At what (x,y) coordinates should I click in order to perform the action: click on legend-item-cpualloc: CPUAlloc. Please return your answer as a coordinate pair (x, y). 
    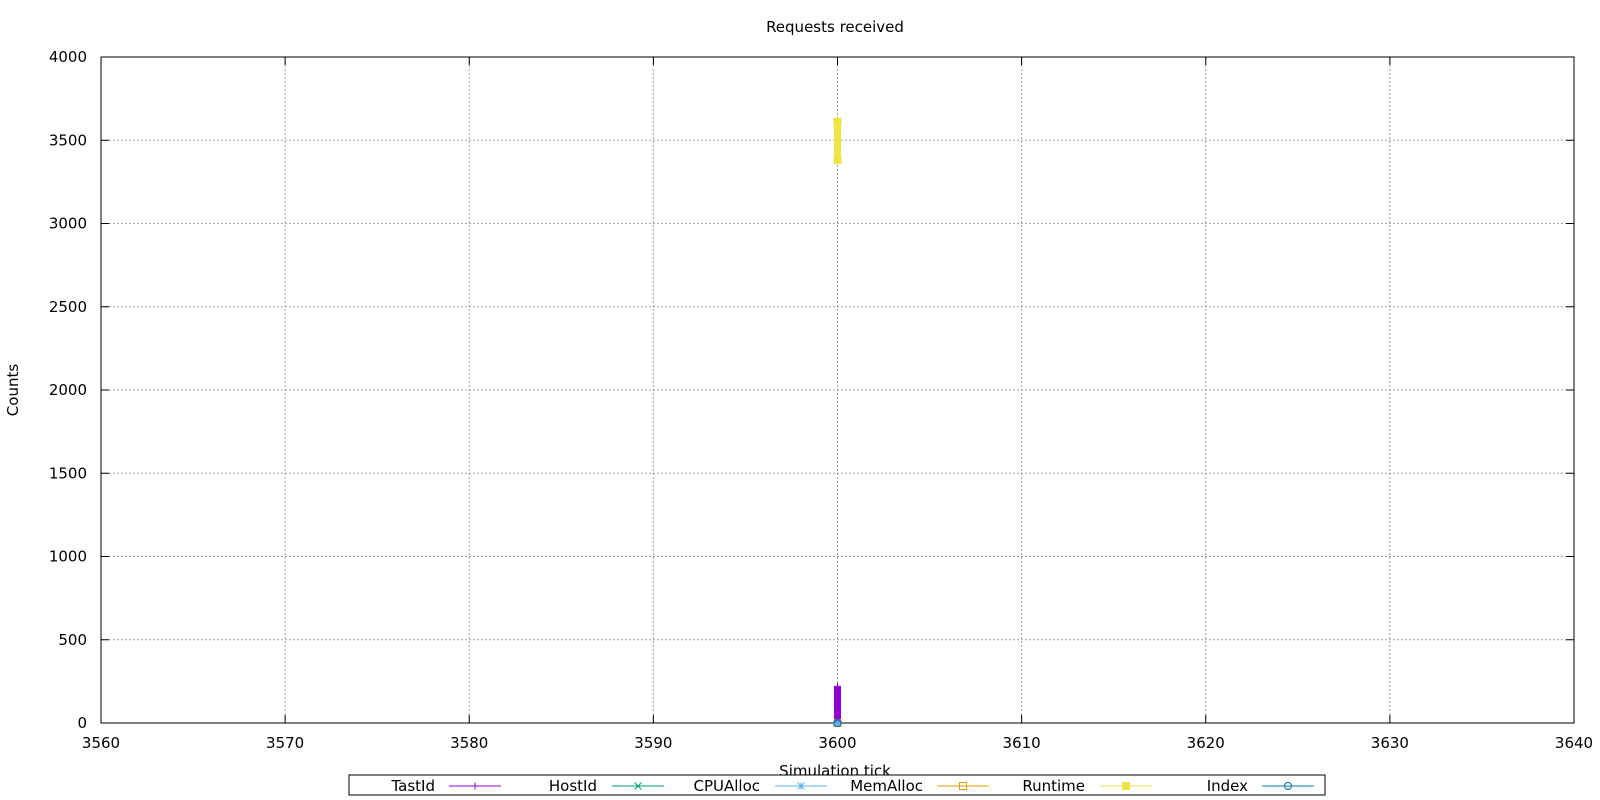
    Looking at the image, I should click on (760, 786).